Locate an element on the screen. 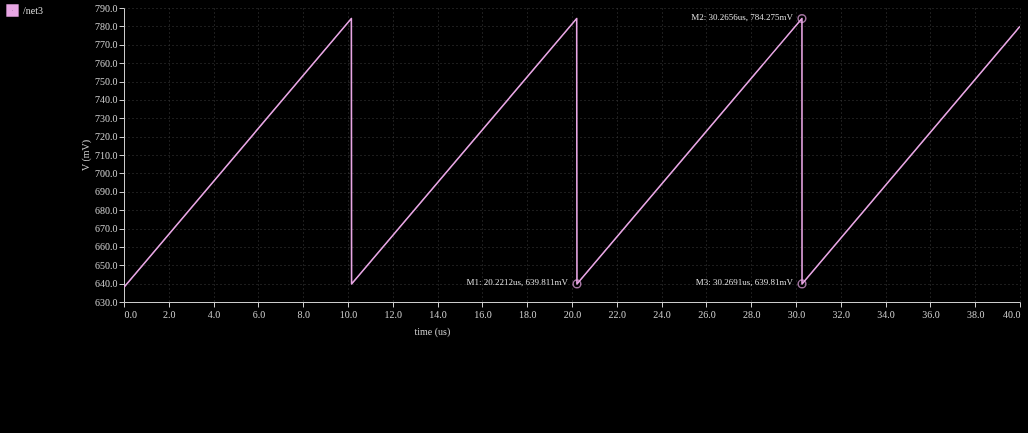  y-tick-label: 710.0 is located at coordinates (106, 155).